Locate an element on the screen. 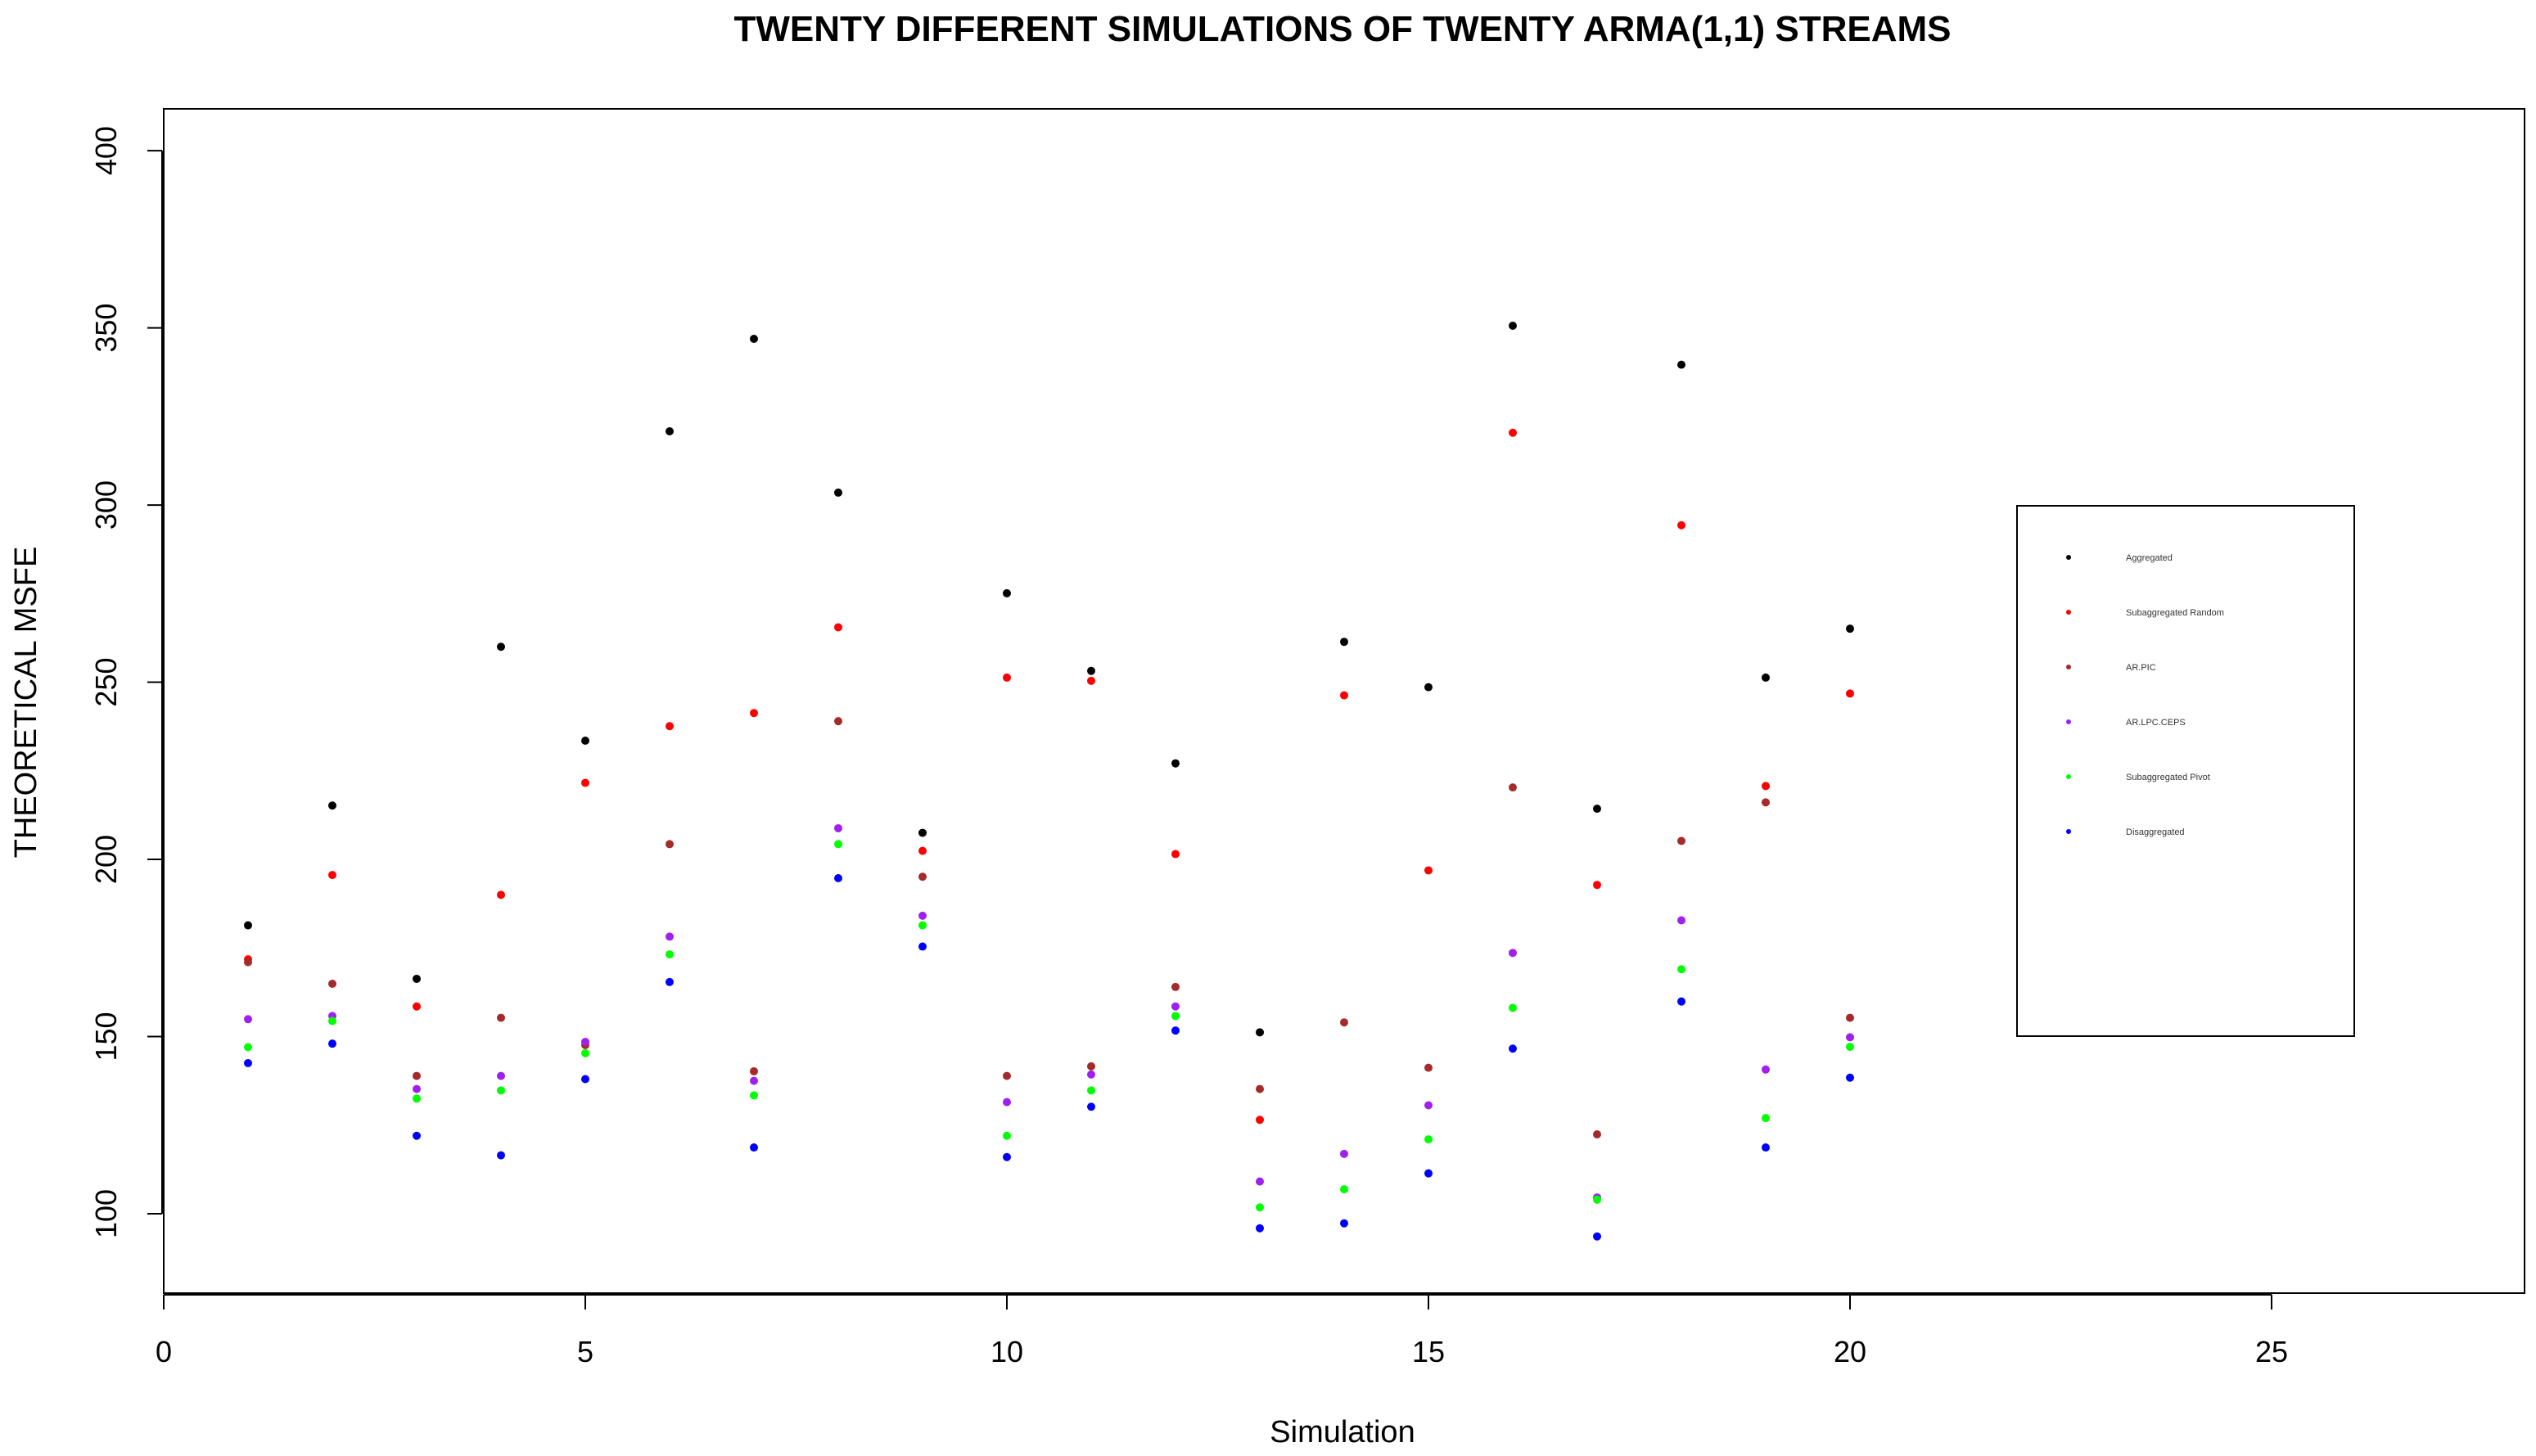 This screenshot has height=1456, width=2536. legend-label: Subaggregated Random is located at coordinates (2175, 613).